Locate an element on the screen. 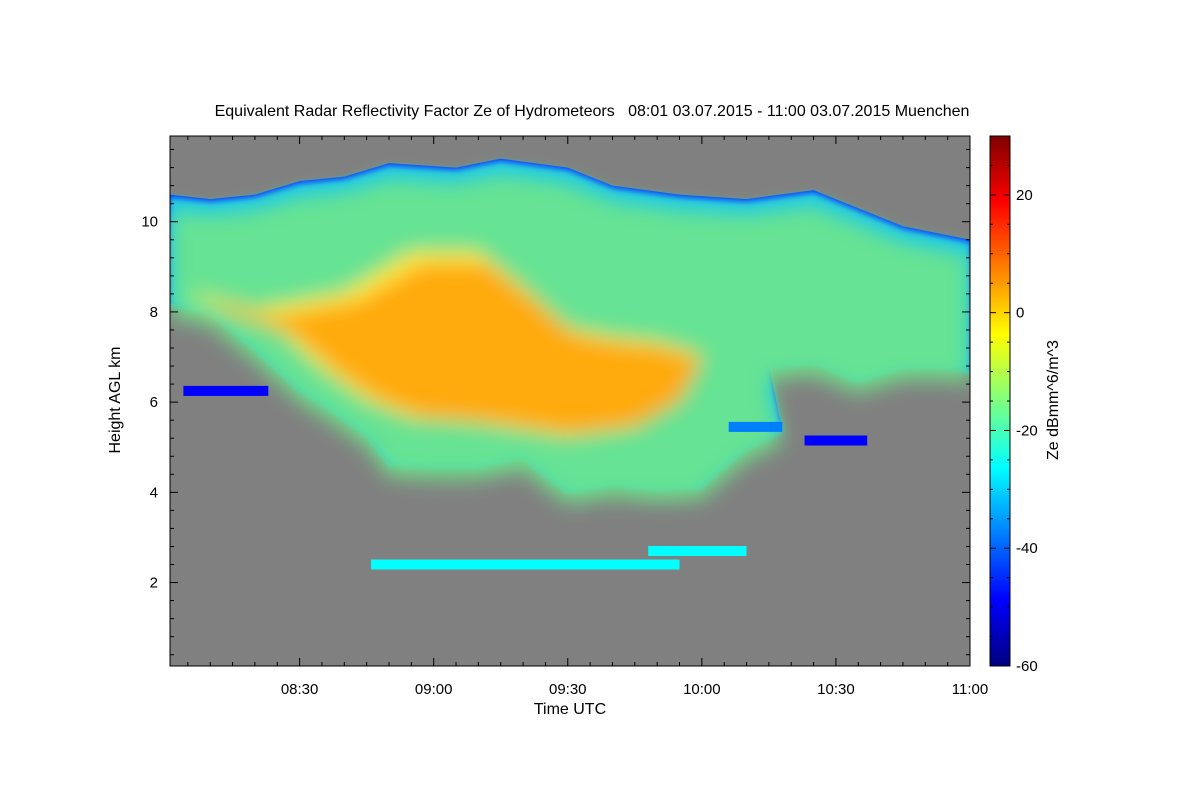 Image resolution: width=1200 pixels, height=805 pixels. x-tick-label: 09:00 is located at coordinates (434, 689).